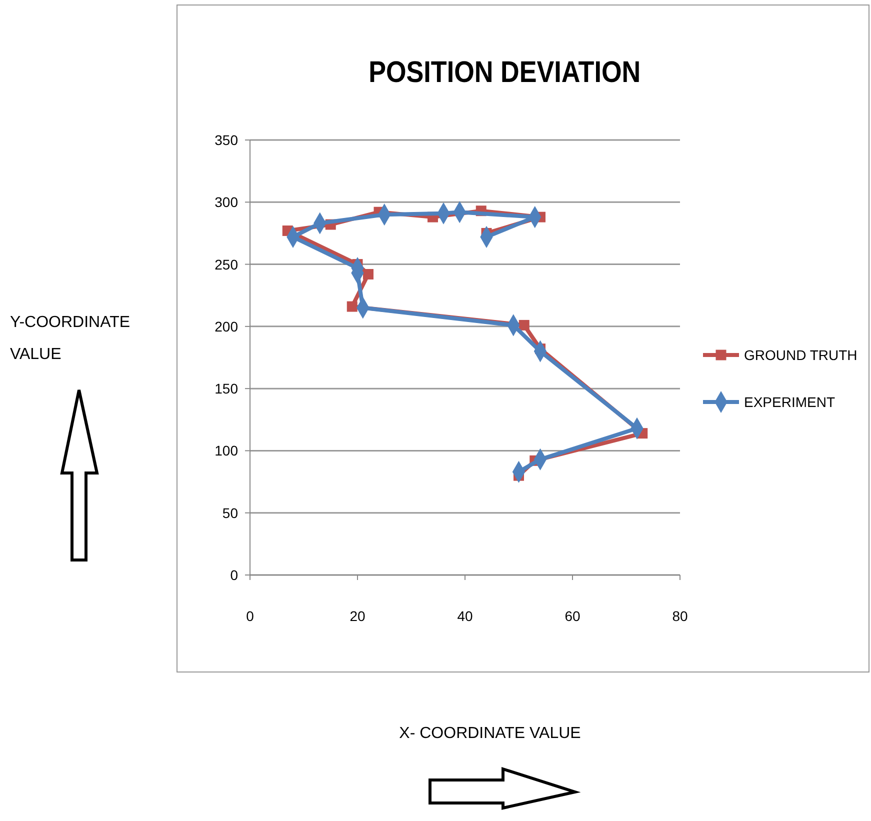 This screenshot has height=821, width=871. What do you see at coordinates (465, 616) in the screenshot?
I see `x-tick-label: 40` at bounding box center [465, 616].